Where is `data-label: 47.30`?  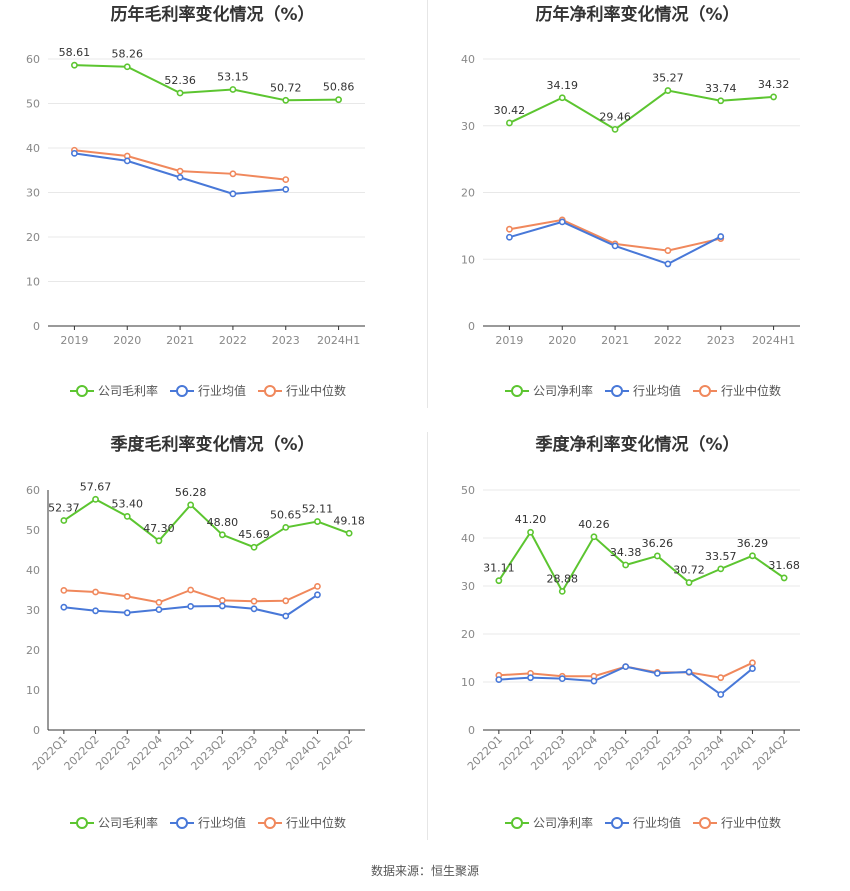 data-label: 47.30 is located at coordinates (159, 528).